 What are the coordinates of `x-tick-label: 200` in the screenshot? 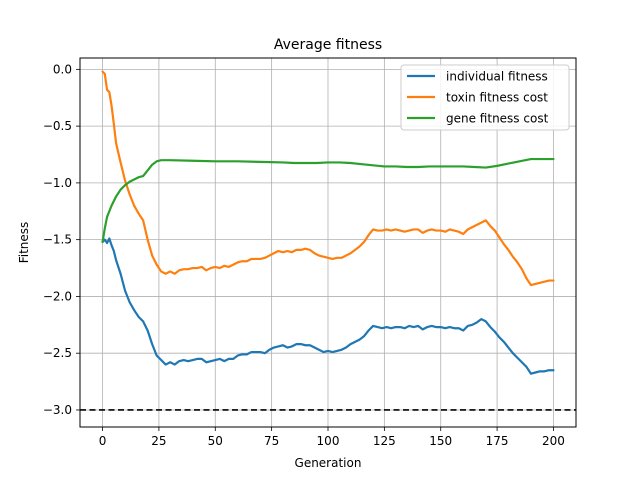 It's located at (553, 441).